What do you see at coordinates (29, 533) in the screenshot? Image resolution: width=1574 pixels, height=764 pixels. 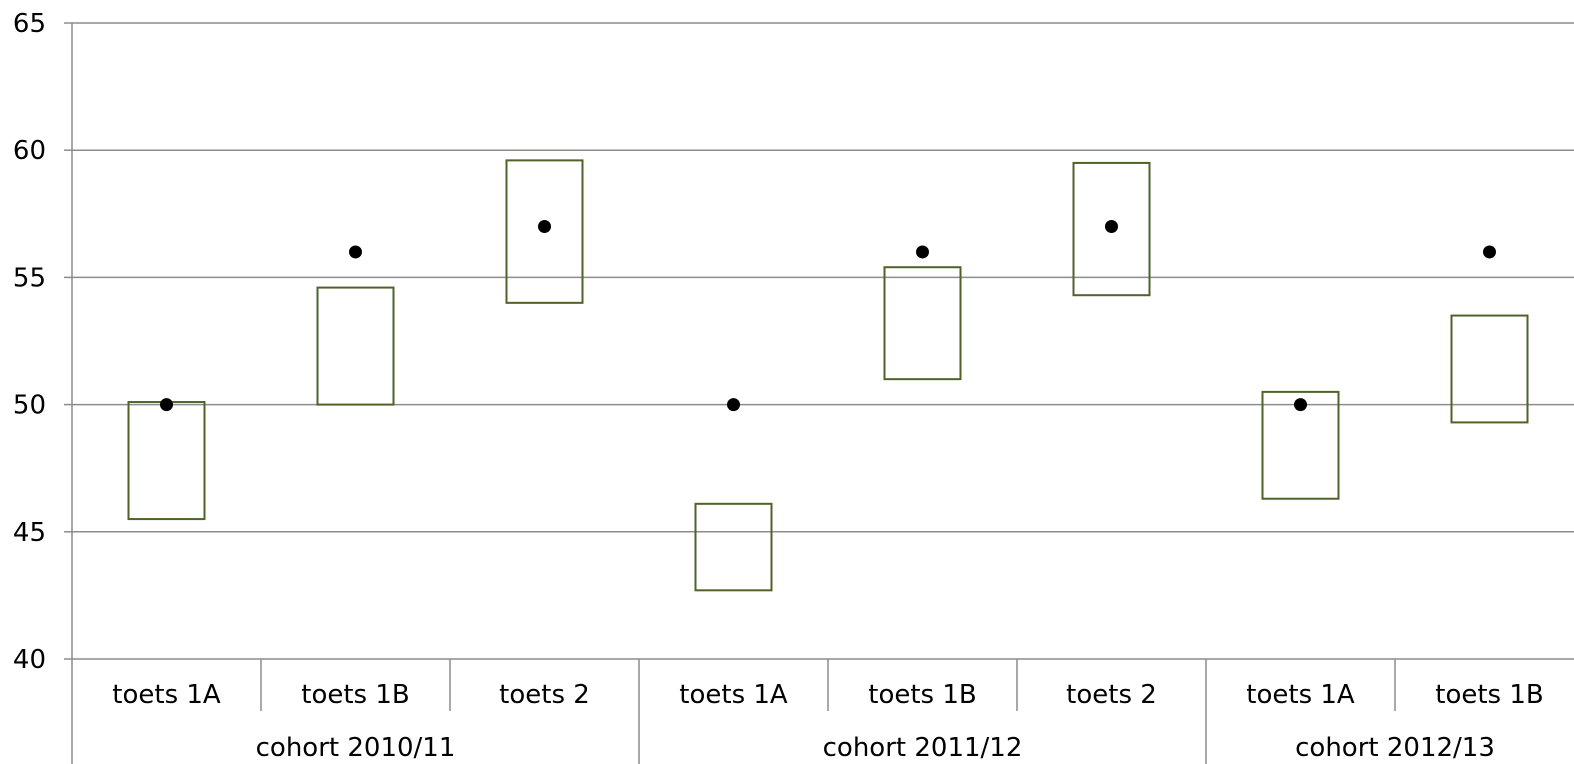 I see `y-tick-label: 45` at bounding box center [29, 533].